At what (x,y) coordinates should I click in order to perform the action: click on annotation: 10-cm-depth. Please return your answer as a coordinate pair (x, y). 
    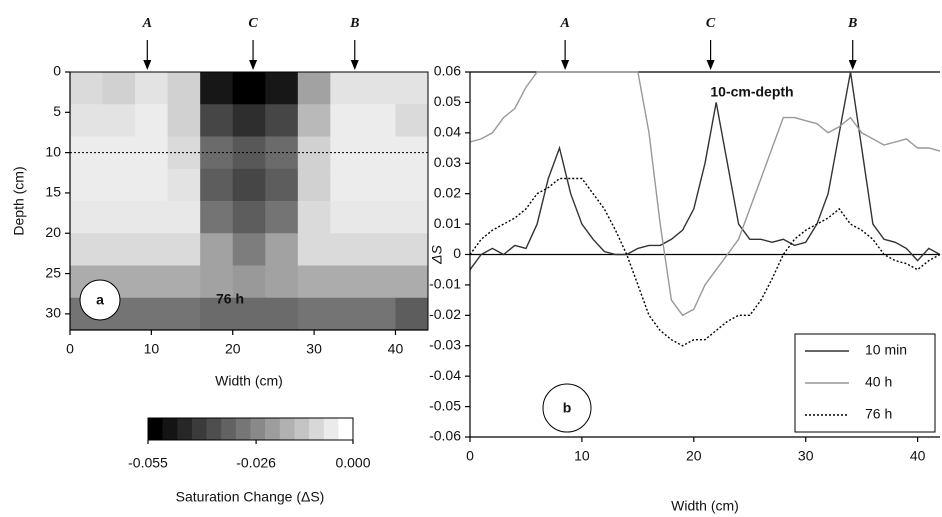
    Looking at the image, I should click on (751, 92).